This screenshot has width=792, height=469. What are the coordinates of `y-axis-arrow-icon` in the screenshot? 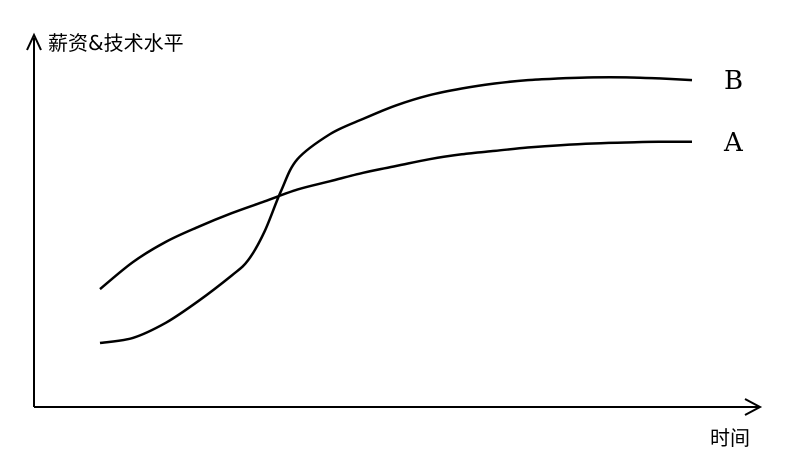 It's located at (34, 41).